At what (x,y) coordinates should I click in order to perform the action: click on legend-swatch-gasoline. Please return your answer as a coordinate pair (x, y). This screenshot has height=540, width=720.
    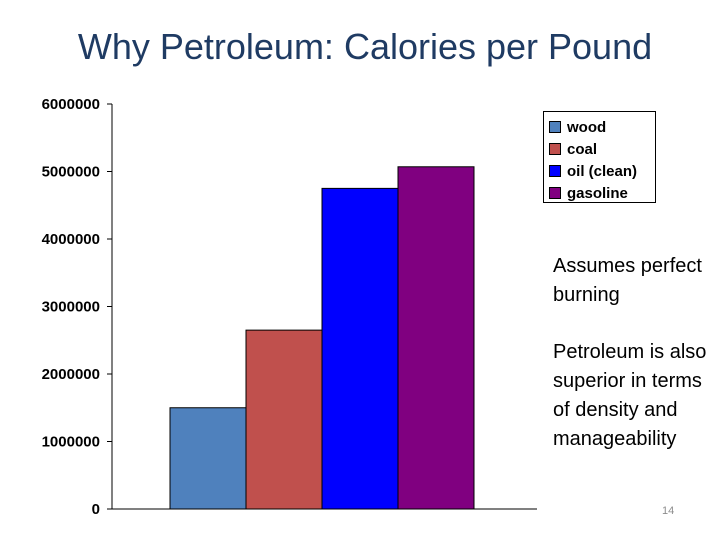
    Looking at the image, I should click on (555, 193).